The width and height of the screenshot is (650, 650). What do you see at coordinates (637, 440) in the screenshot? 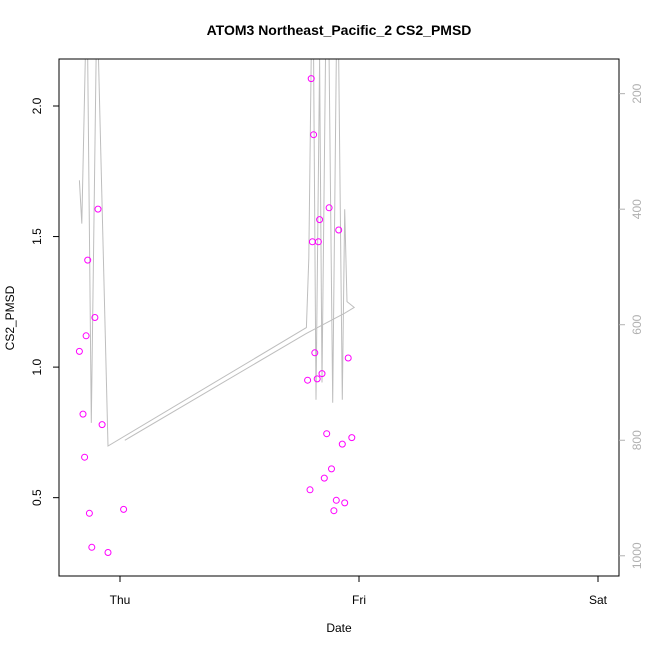
I see `y2-tick-label: 800` at bounding box center [637, 440].